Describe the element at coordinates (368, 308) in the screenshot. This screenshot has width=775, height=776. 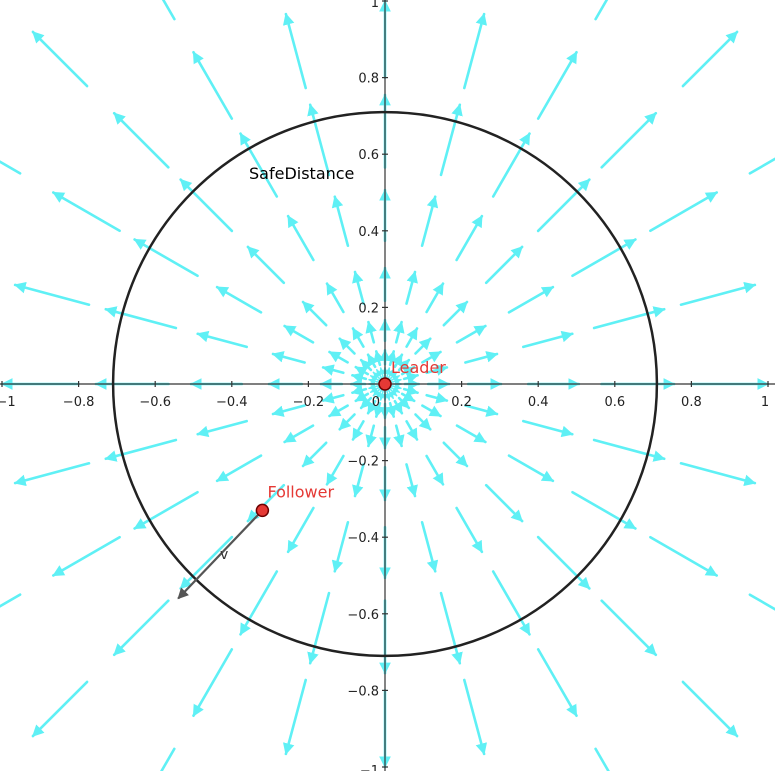
I see `y-tick-label: 0.2` at that location.